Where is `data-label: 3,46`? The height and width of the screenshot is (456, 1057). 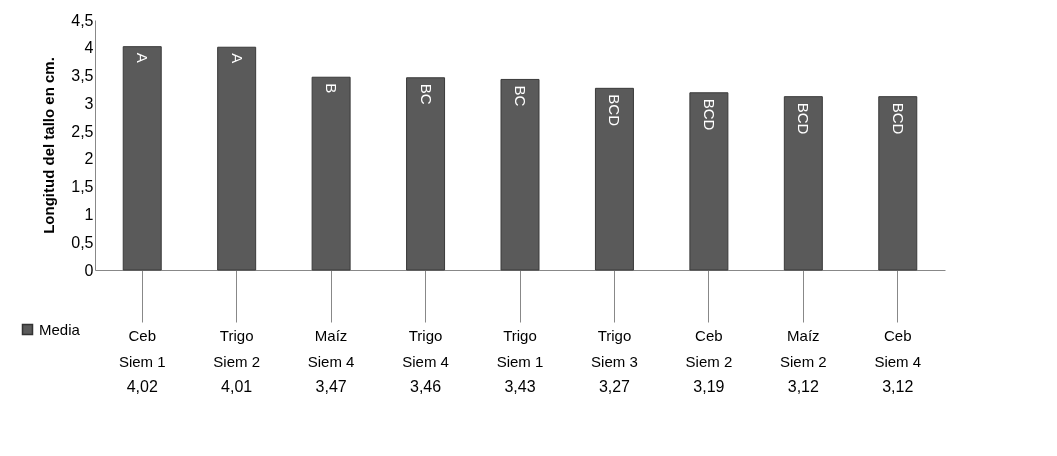
data-label: 3,46 is located at coordinates (425, 386).